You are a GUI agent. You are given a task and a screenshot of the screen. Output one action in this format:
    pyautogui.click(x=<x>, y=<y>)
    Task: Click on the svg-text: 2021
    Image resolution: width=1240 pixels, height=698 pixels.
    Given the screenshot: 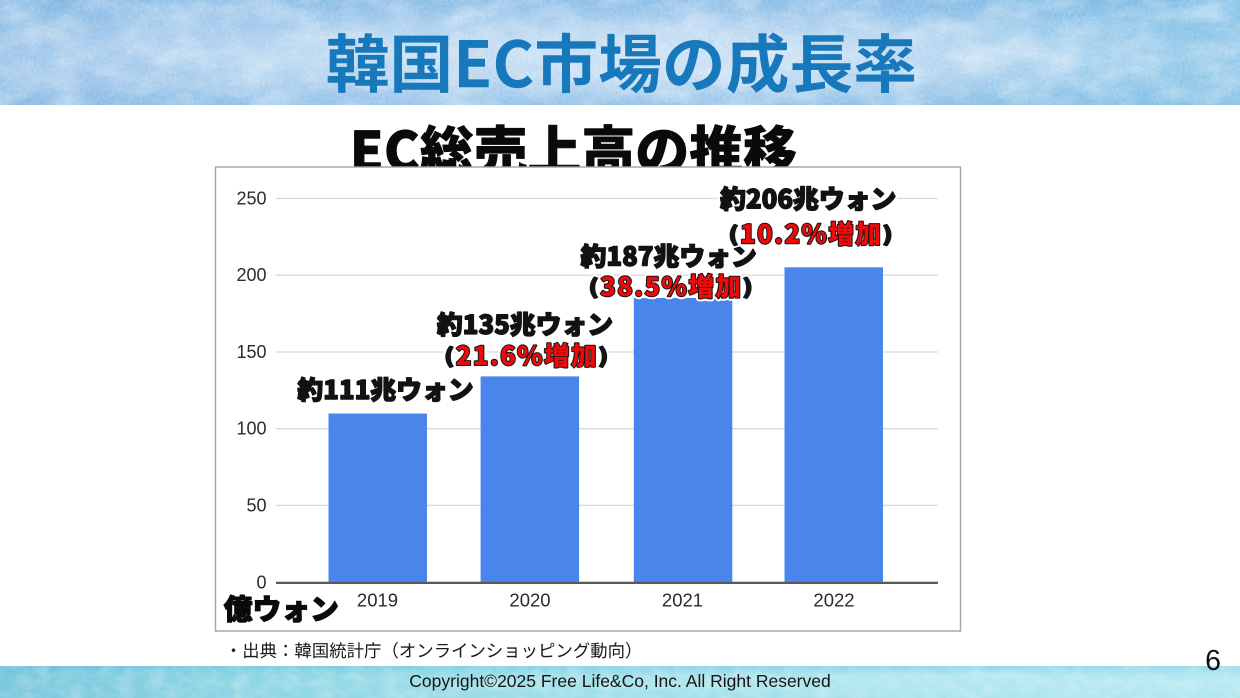 What is the action you would take?
    pyautogui.click(x=682, y=600)
    